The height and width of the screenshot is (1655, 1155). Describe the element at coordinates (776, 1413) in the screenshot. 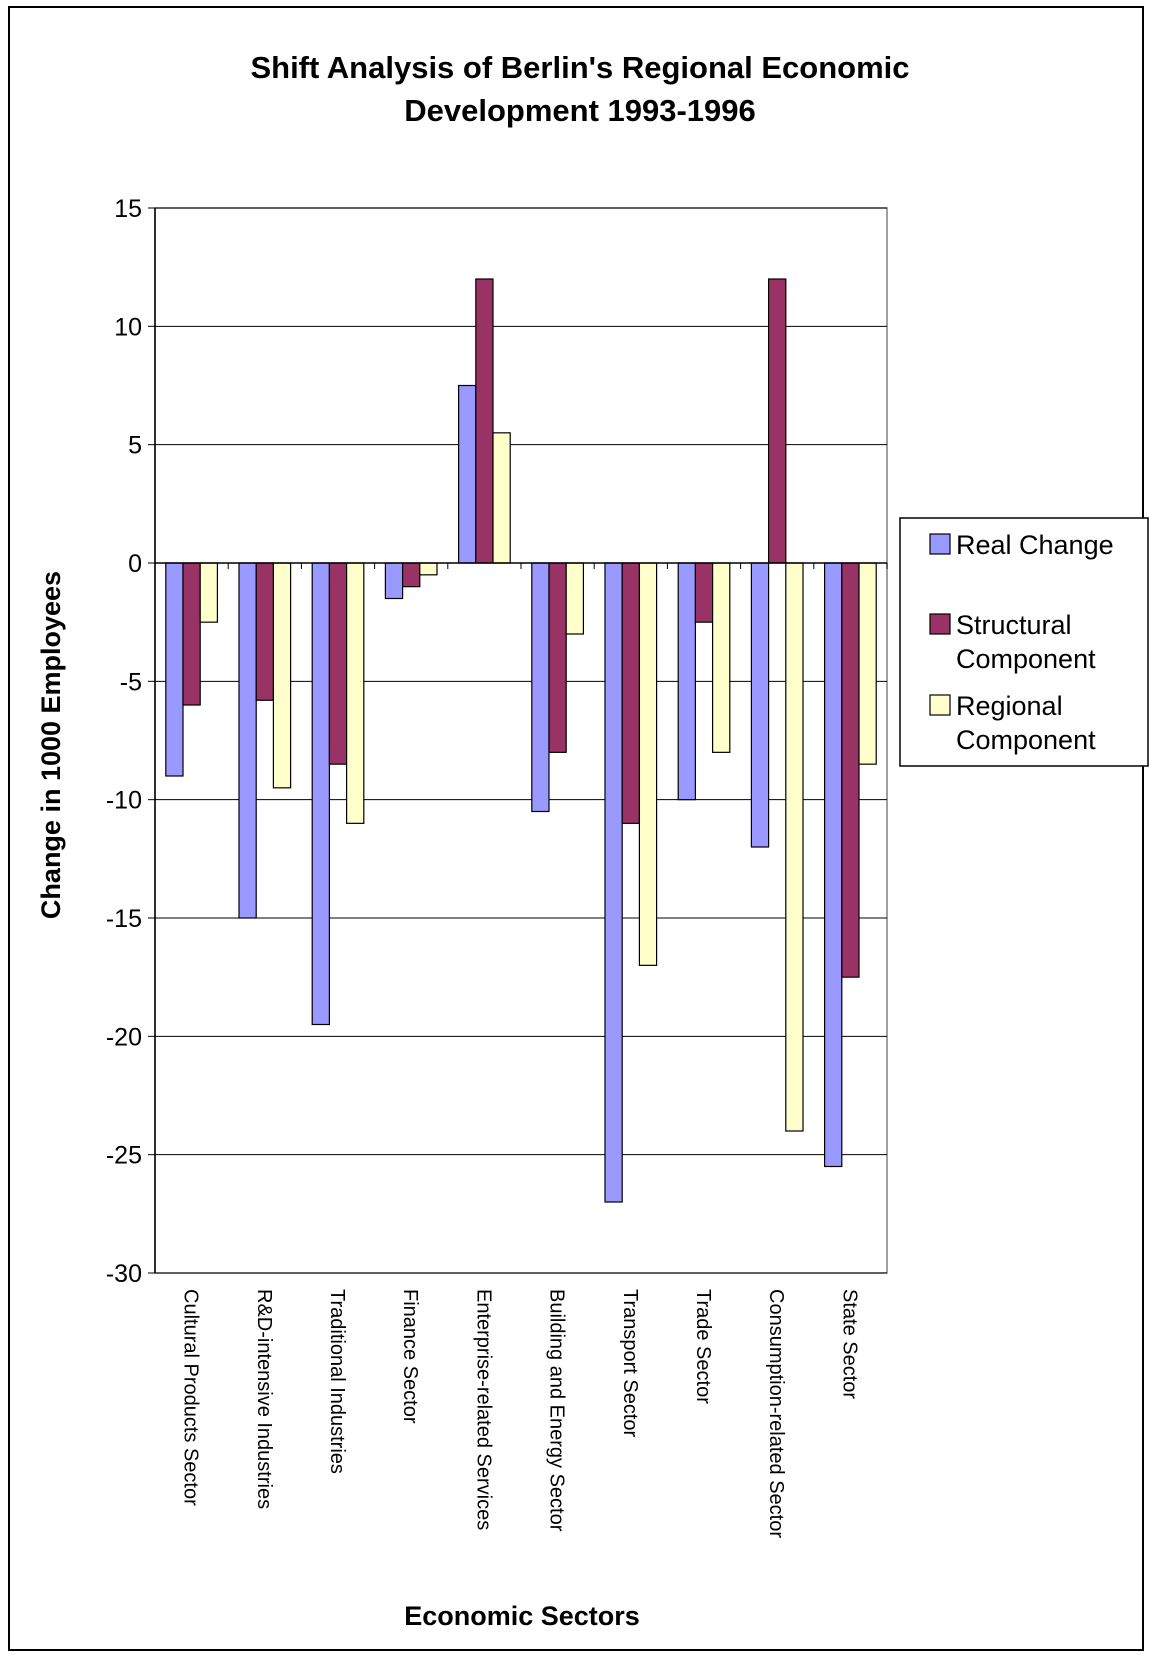

I see `x-category-label: Consumption-related Sector` at that location.